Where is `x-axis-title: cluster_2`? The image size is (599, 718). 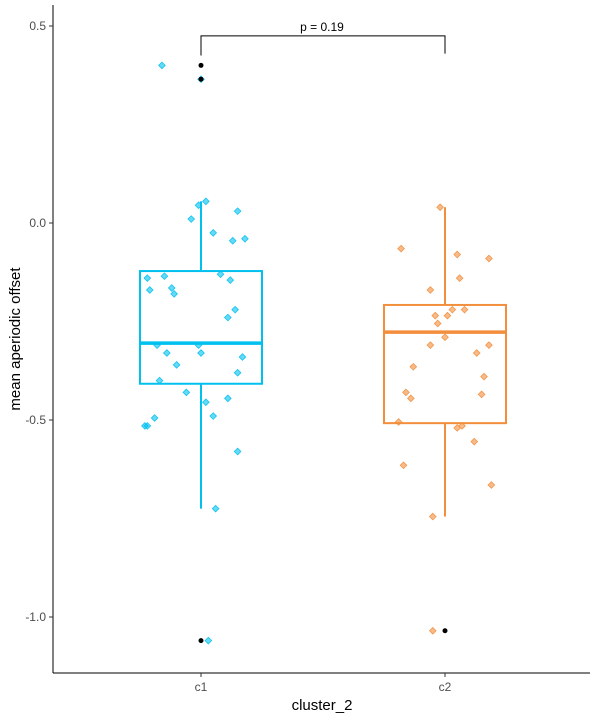 x-axis-title: cluster_2 is located at coordinates (322, 705).